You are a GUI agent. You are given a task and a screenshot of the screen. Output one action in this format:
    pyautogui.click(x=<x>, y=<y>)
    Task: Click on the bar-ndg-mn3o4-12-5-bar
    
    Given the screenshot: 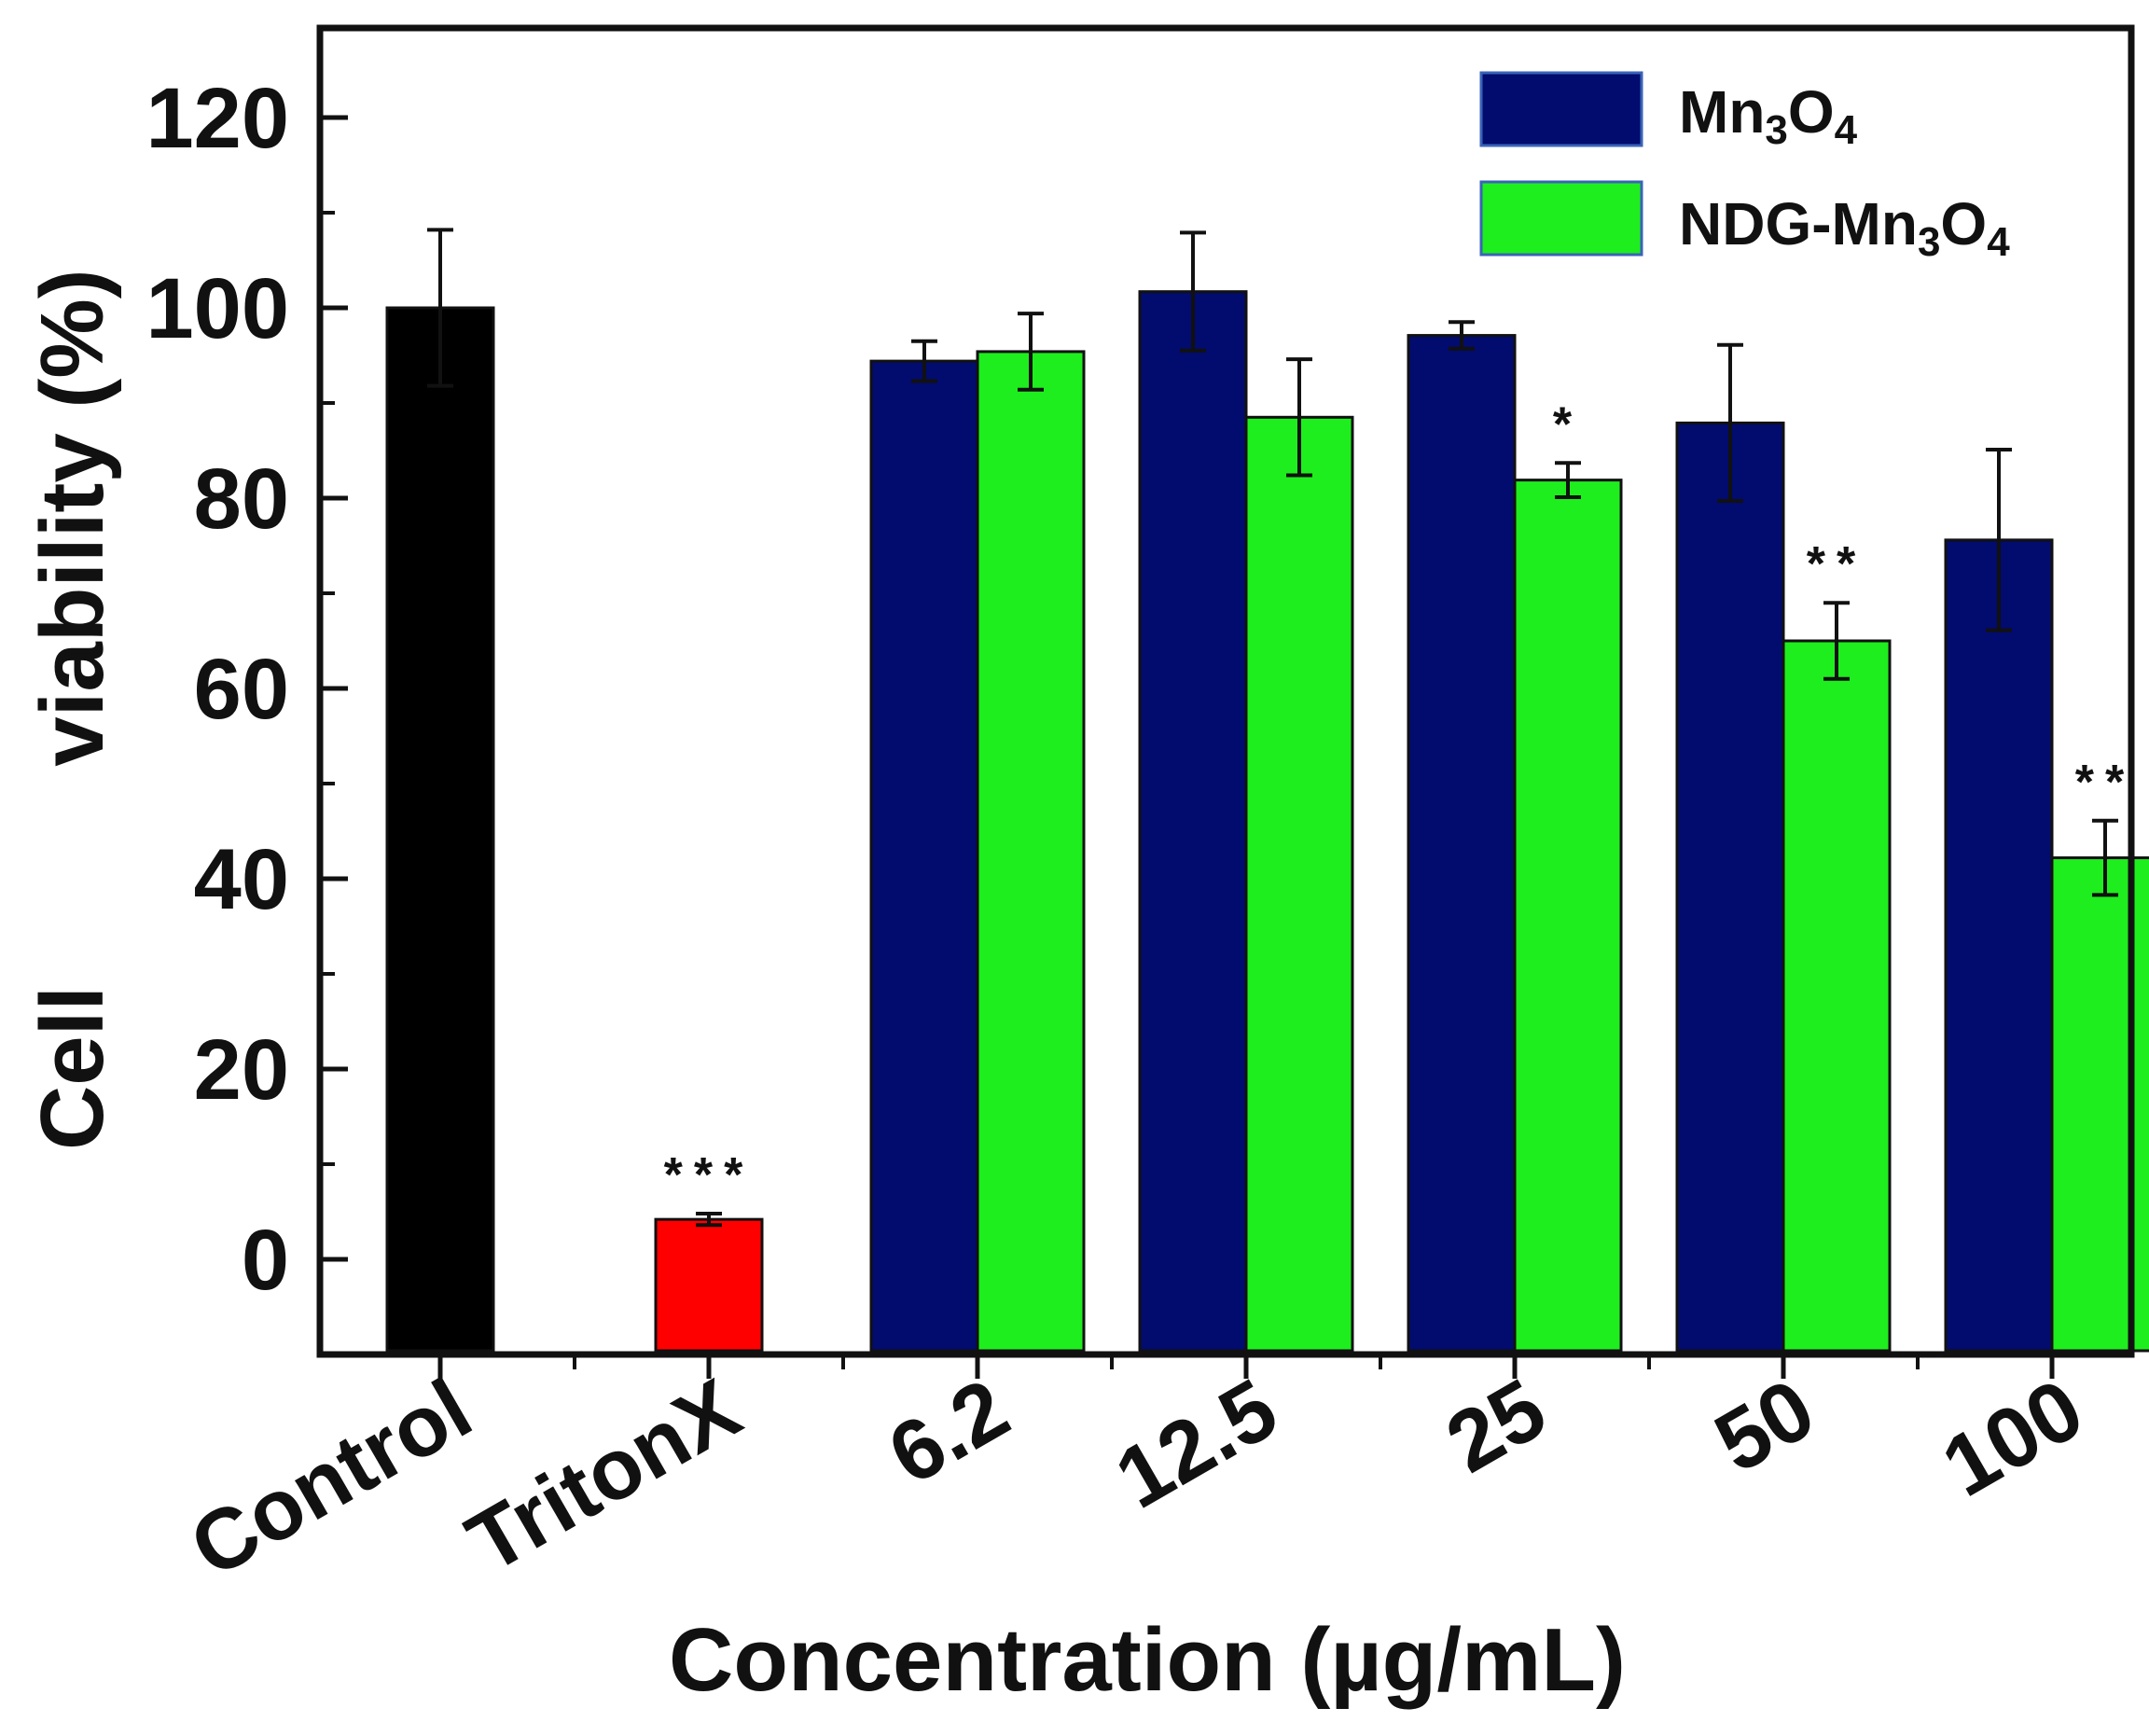 What is the action you would take?
    pyautogui.click(x=1299, y=884)
    